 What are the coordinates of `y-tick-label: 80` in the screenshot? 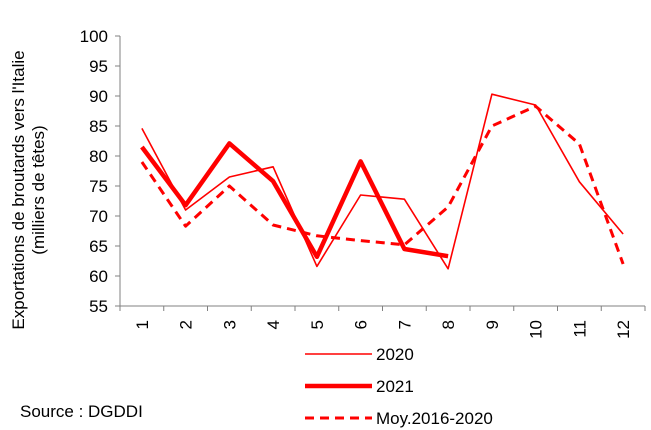 It's located at (98, 156).